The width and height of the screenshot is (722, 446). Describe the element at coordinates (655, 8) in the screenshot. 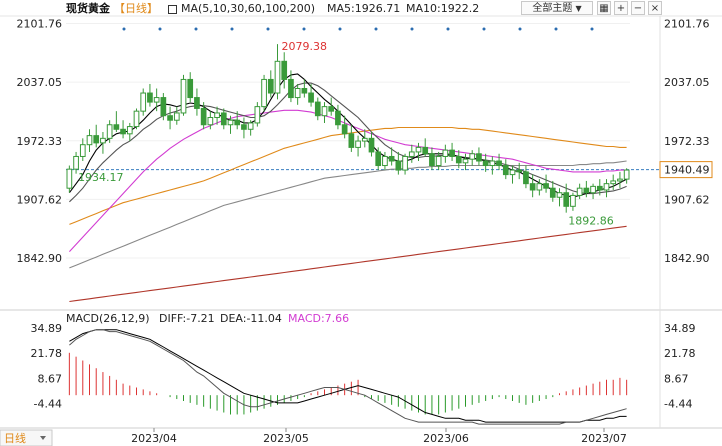

I see `close-icon: ×` at that location.